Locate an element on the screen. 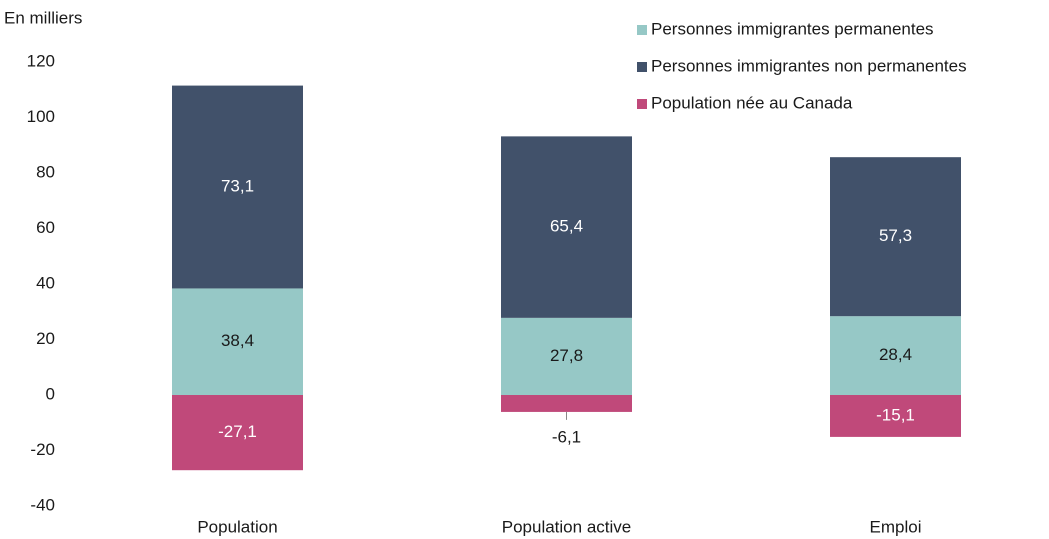  data-label: -6,1 is located at coordinates (566, 436).